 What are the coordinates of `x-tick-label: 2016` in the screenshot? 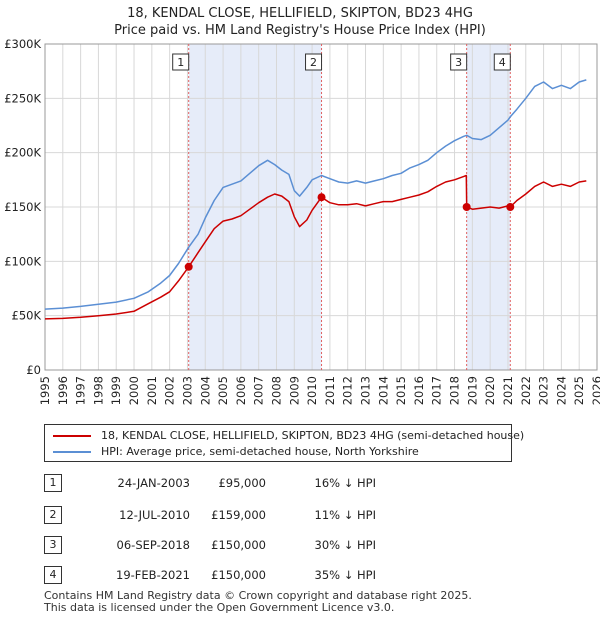 It's located at (419, 390).